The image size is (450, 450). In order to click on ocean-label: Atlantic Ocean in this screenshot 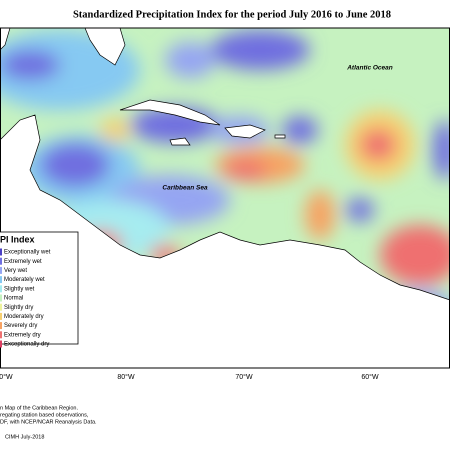, I will do `click(369, 68)`.